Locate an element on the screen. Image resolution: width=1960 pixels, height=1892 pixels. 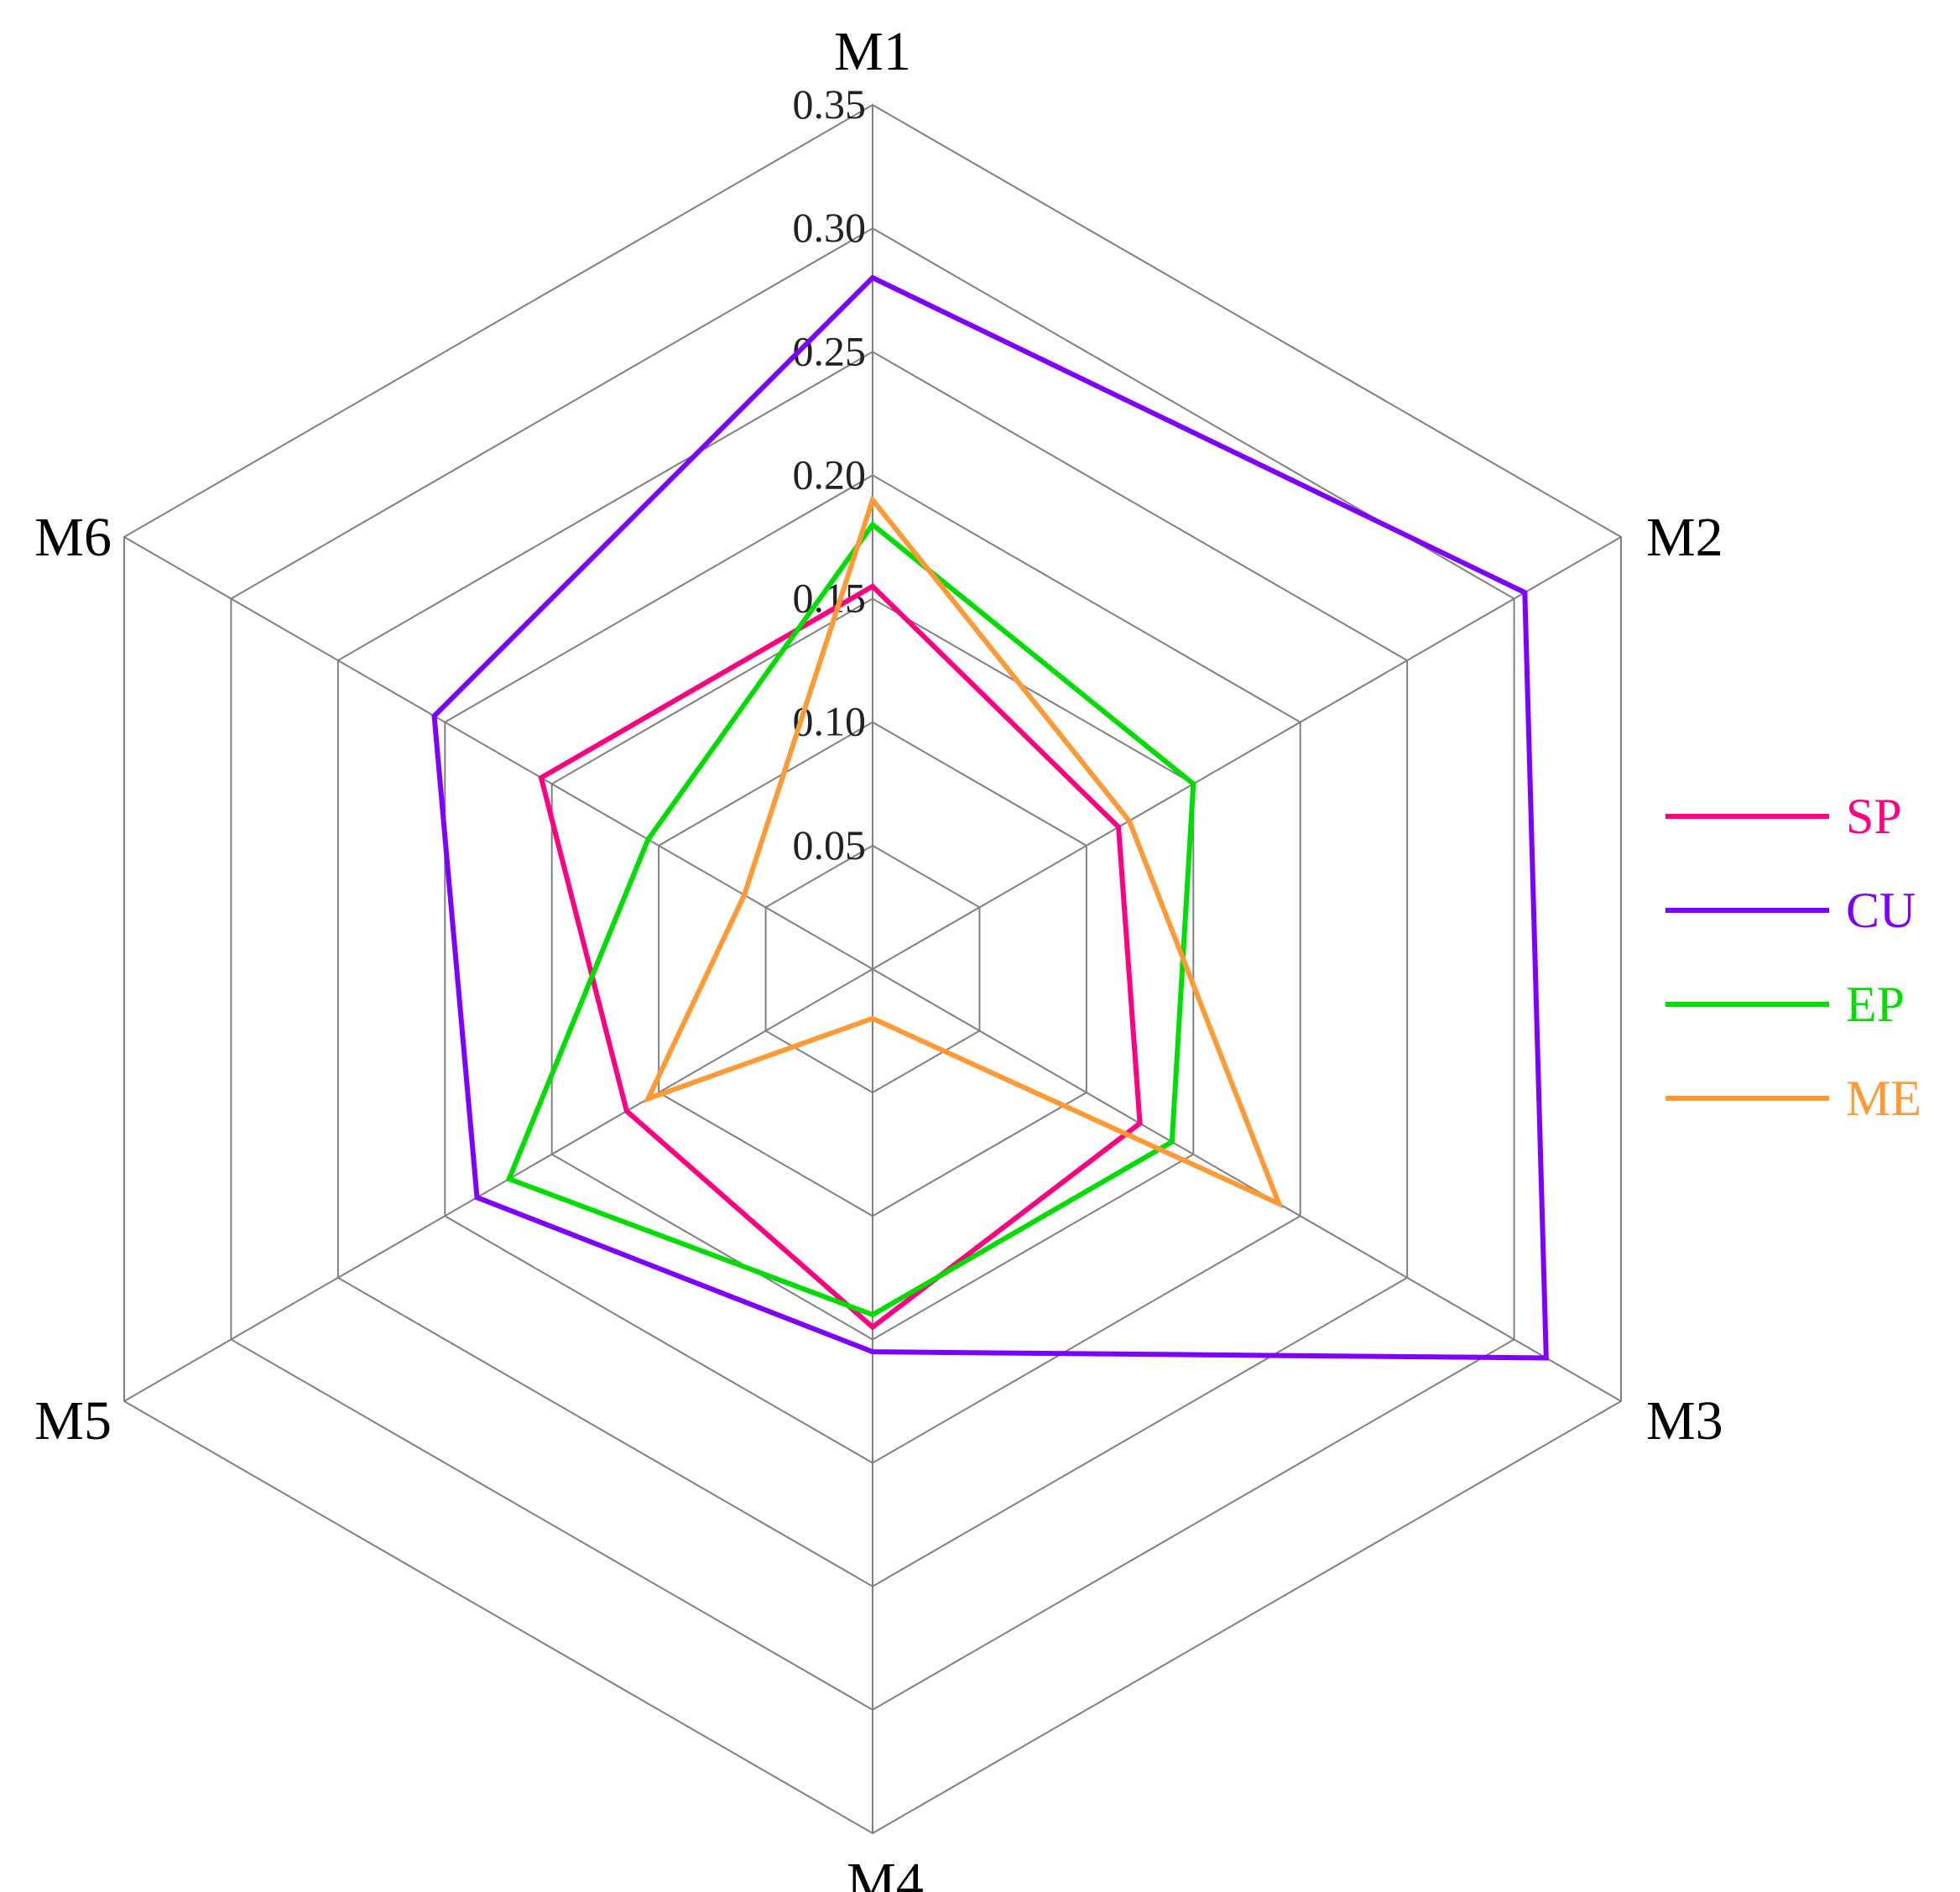
legend-label-cu: CU is located at coordinates (1881, 910).